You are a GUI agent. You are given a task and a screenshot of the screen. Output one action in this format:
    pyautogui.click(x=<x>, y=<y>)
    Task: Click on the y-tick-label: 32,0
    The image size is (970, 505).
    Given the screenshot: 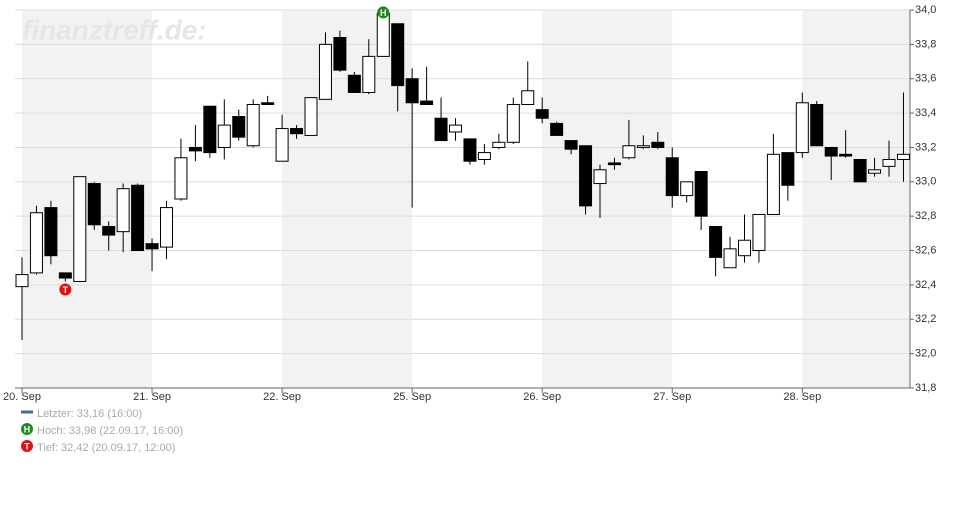 What is the action you would take?
    pyautogui.click(x=925, y=354)
    